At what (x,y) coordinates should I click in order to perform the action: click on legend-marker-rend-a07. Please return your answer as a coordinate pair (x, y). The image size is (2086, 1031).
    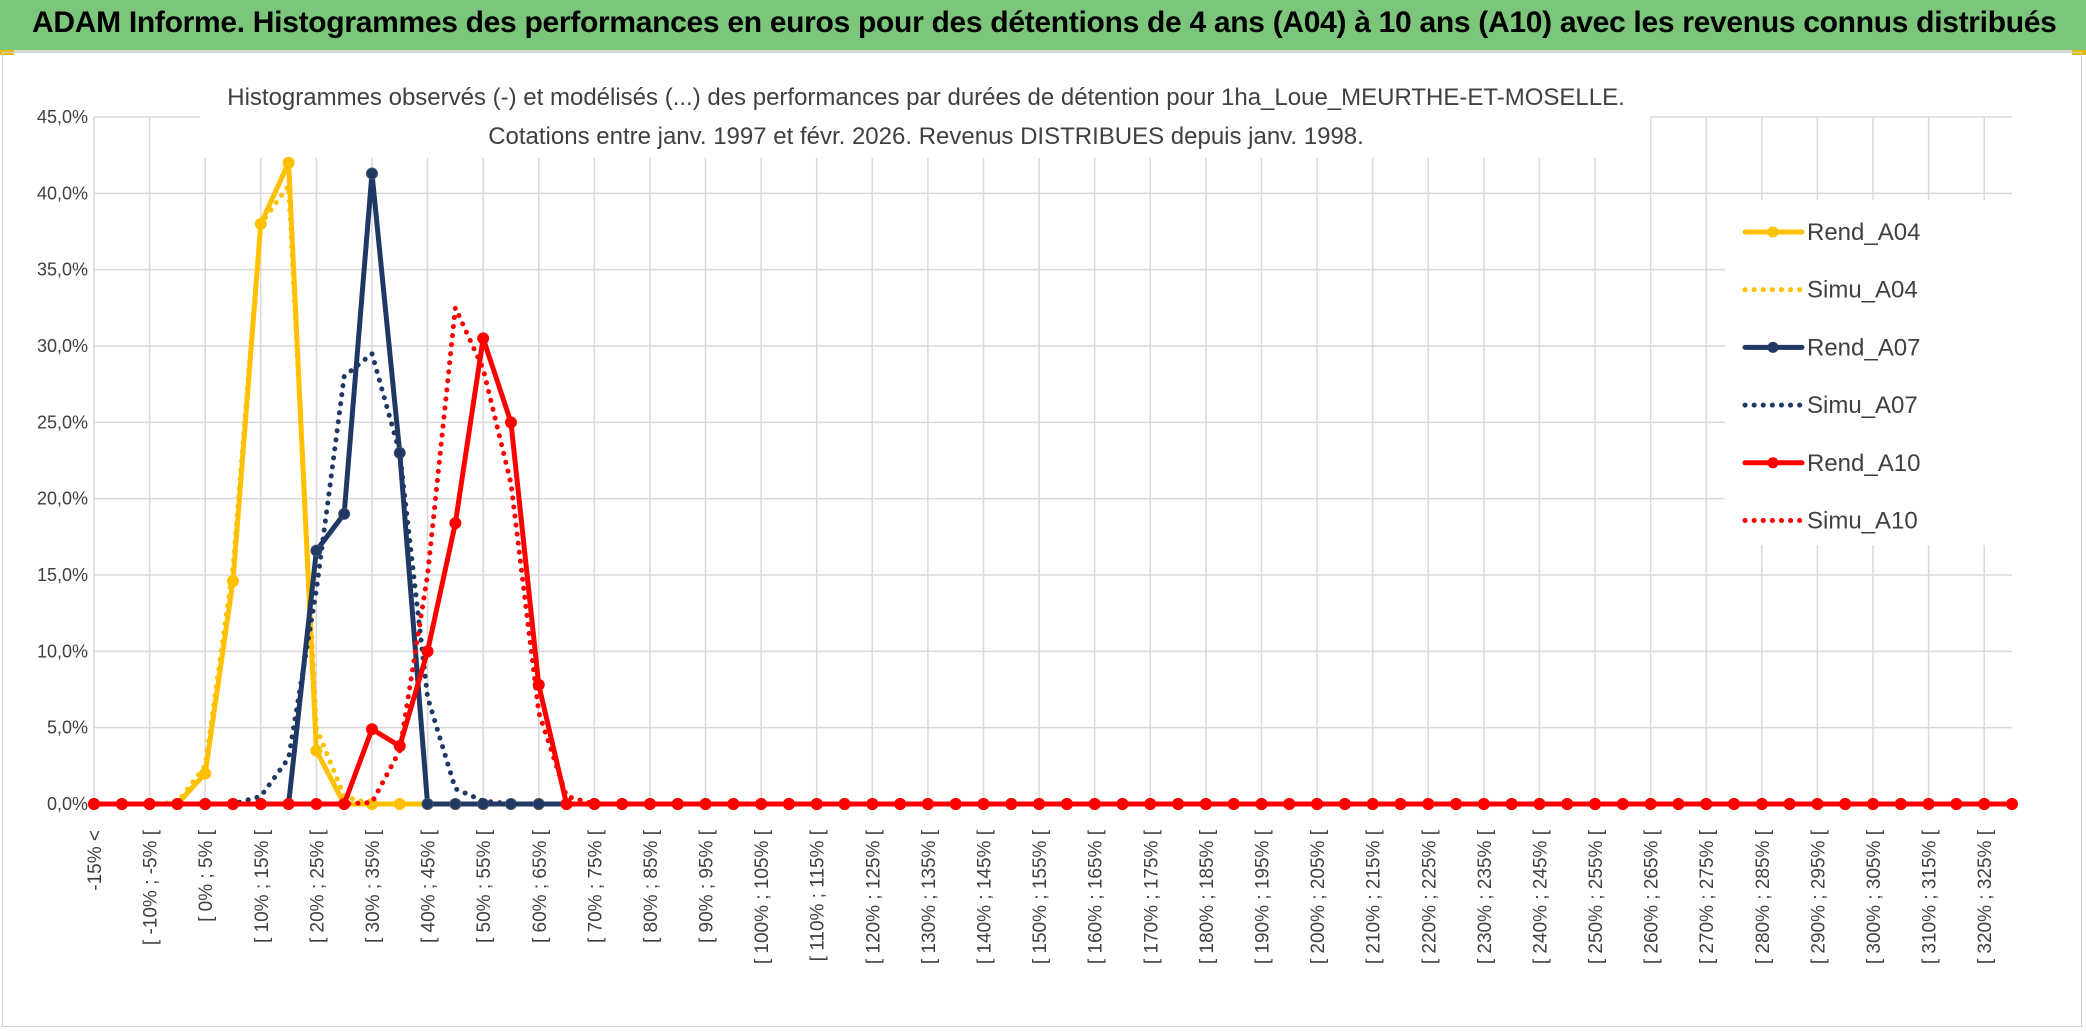
    Looking at the image, I should click on (1773, 347).